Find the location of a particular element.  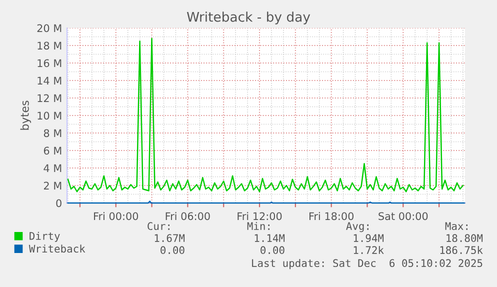

text: Last update: Sat Dec 6 05:10:02 2025 is located at coordinates (367, 264).